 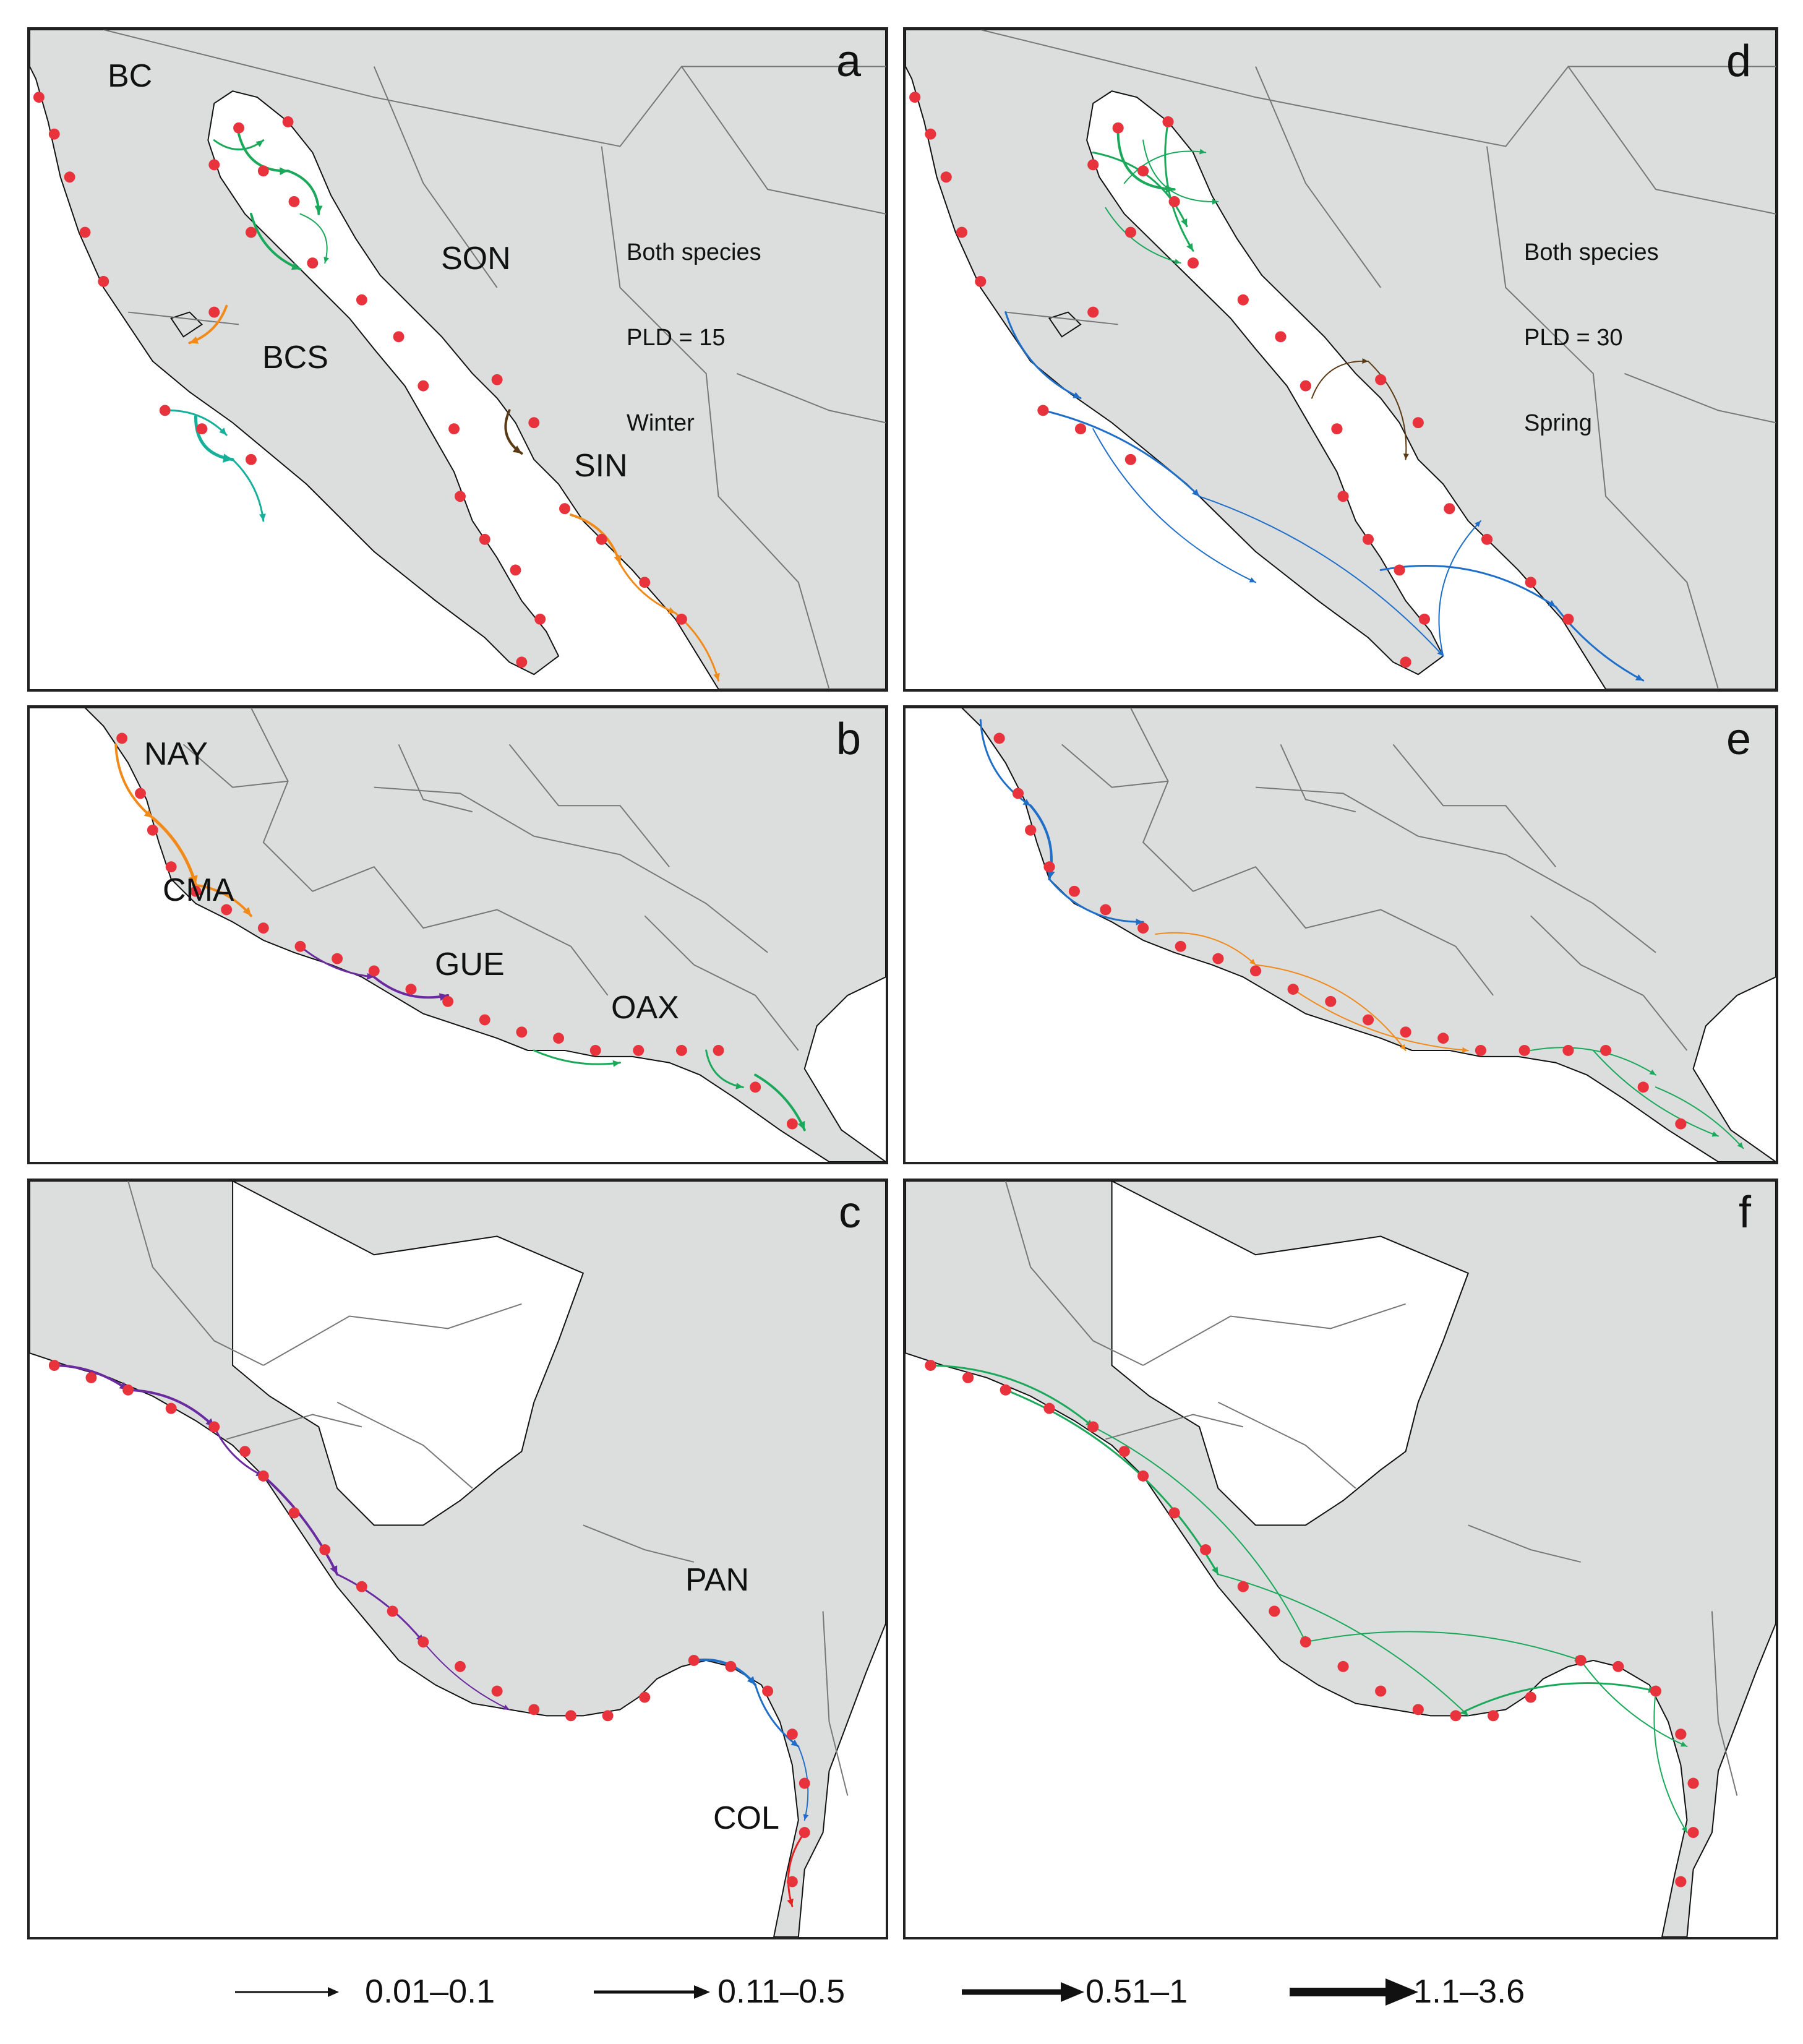 I want to click on legend-label: 0.11–0.5, so click(x=781, y=1991).